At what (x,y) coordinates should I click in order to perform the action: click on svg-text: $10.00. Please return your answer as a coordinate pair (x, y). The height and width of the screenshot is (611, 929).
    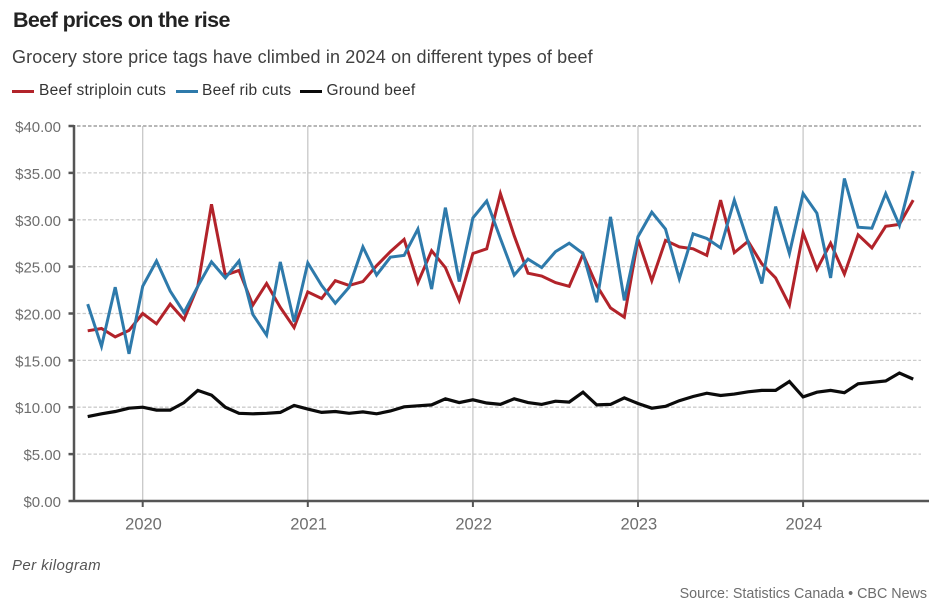
    Looking at the image, I should click on (38, 408).